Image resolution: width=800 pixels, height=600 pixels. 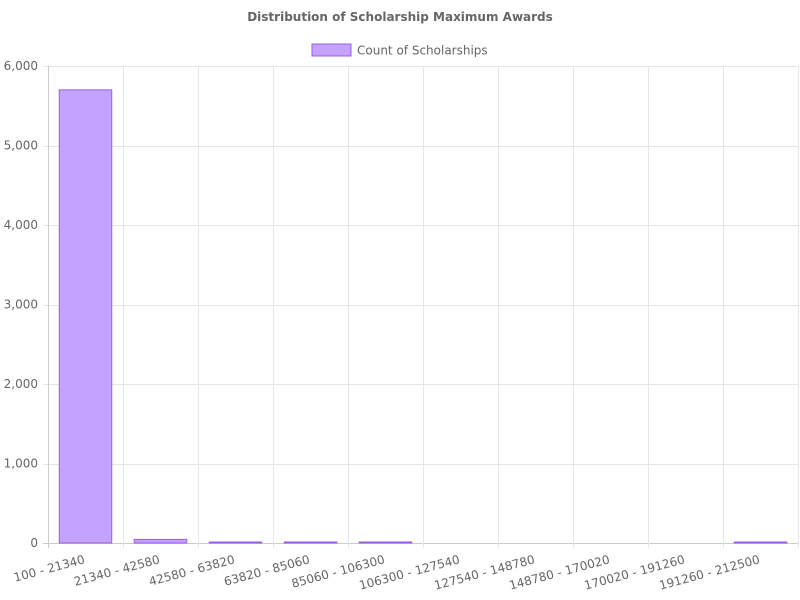 What do you see at coordinates (191, 570) in the screenshot?
I see `x-tick-label: 42580 - 63820` at bounding box center [191, 570].